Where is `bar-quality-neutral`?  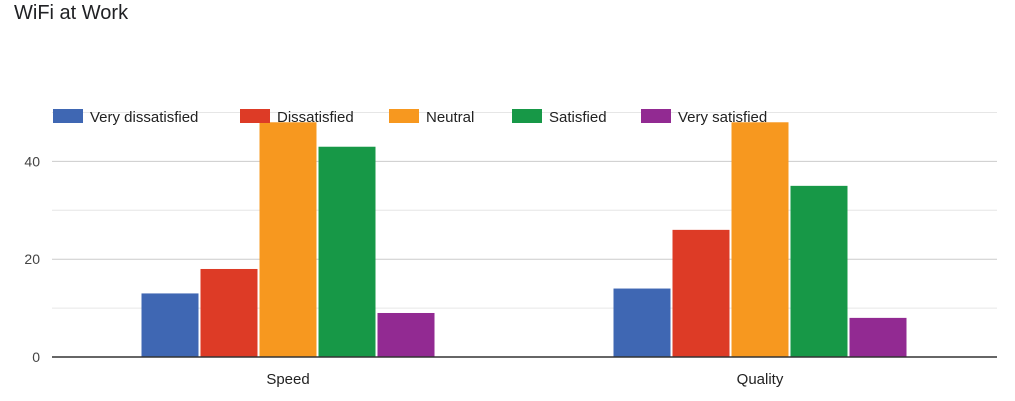 bar-quality-neutral is located at coordinates (760, 239).